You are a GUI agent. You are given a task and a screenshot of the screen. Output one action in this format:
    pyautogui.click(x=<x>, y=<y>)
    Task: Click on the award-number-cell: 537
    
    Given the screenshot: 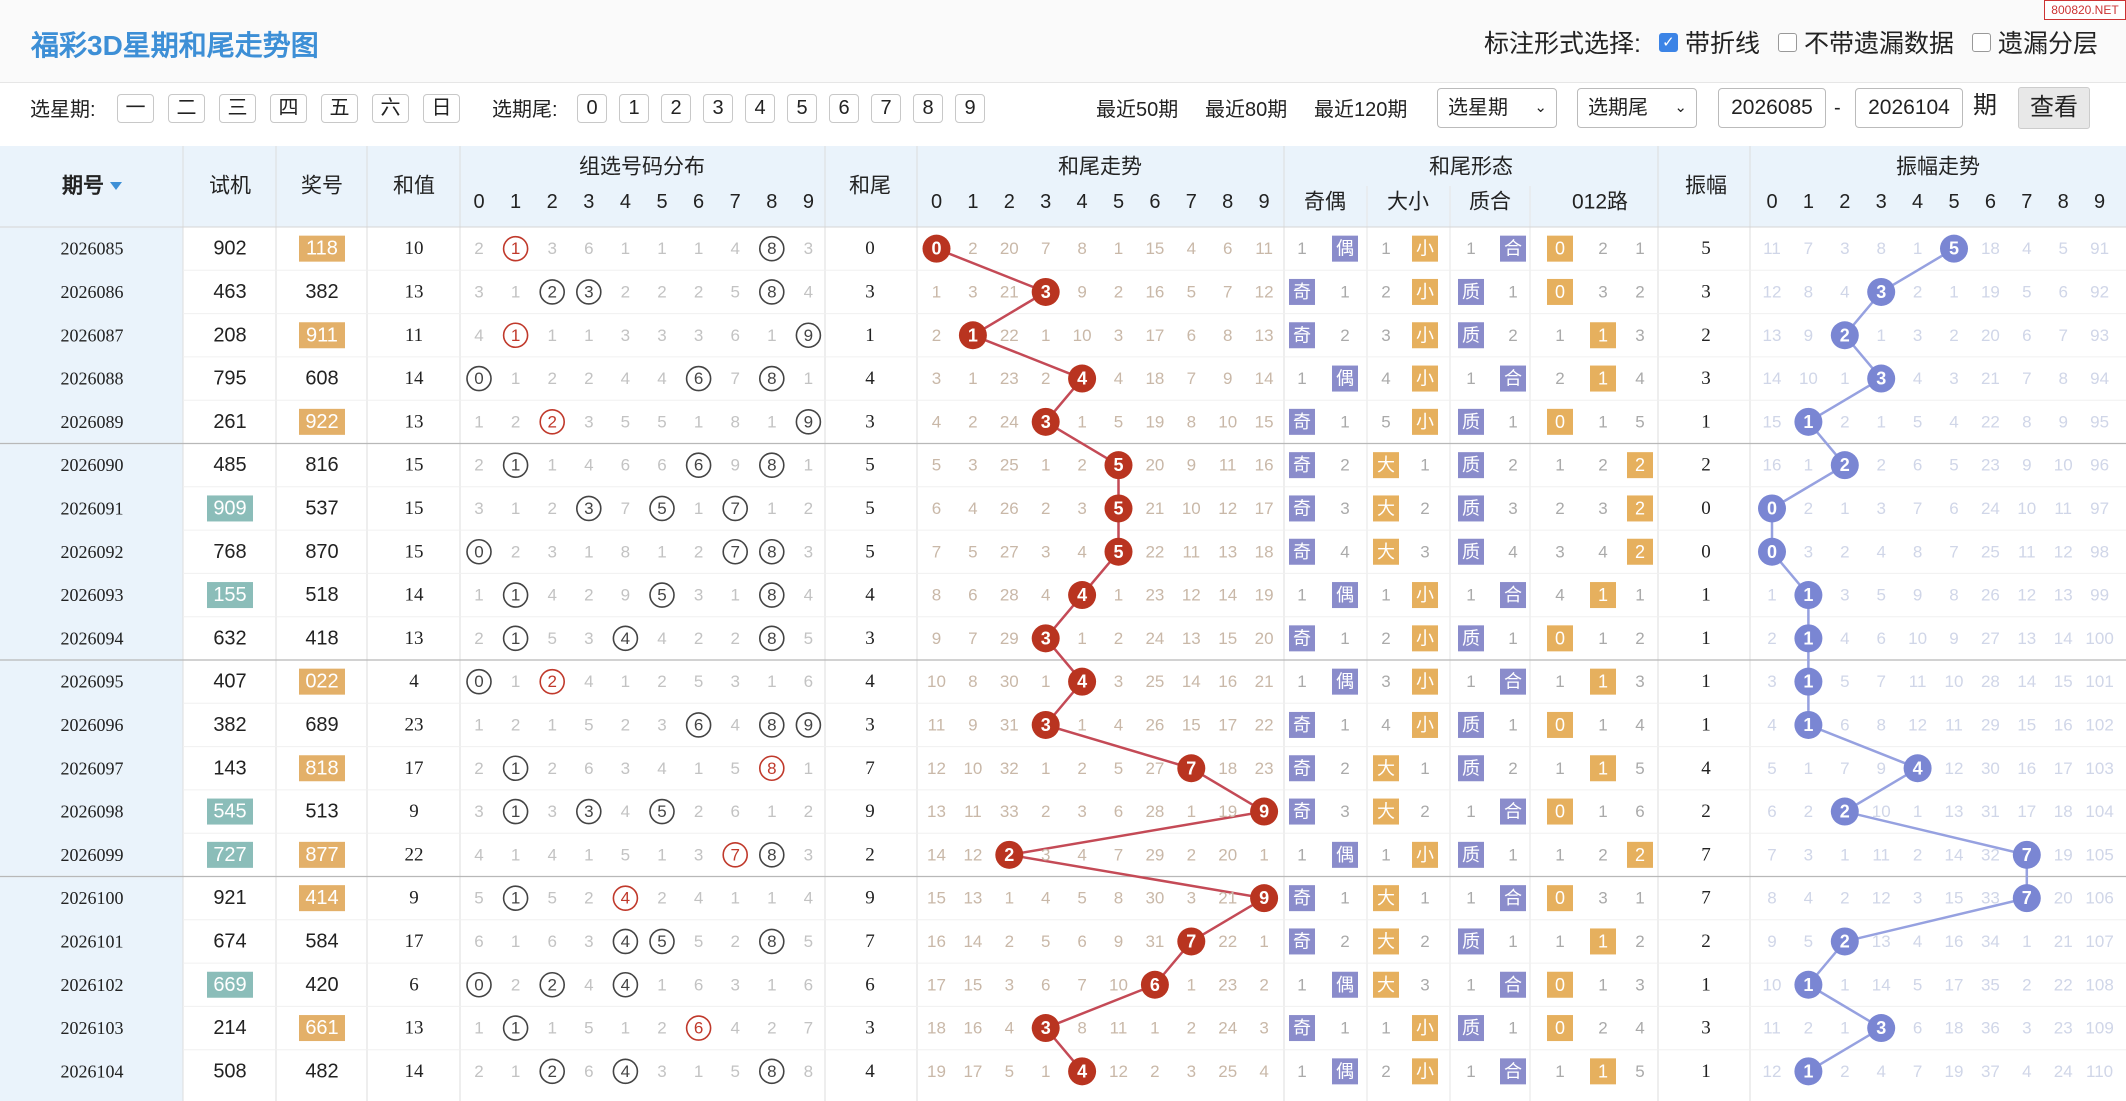 What is the action you would take?
    pyautogui.click(x=321, y=508)
    